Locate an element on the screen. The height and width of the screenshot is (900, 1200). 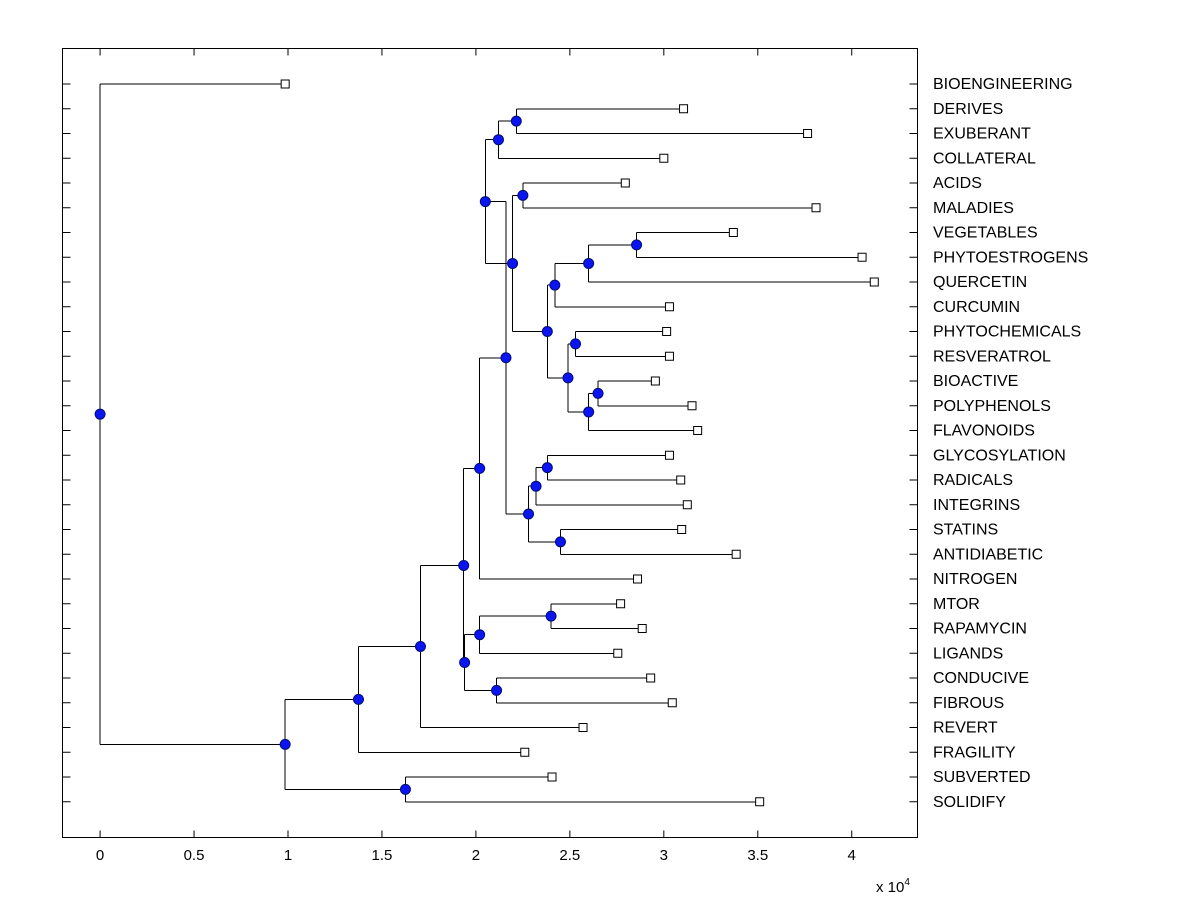
leaf-label: MALADIES is located at coordinates (973, 208).